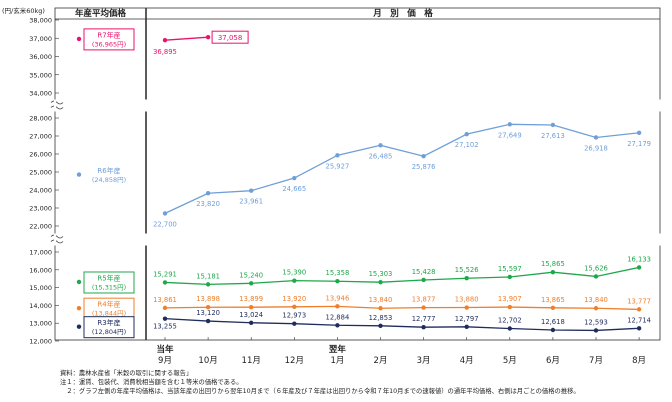 The image size is (672, 402). I want to click on x-year-label: 当年, so click(165, 349).